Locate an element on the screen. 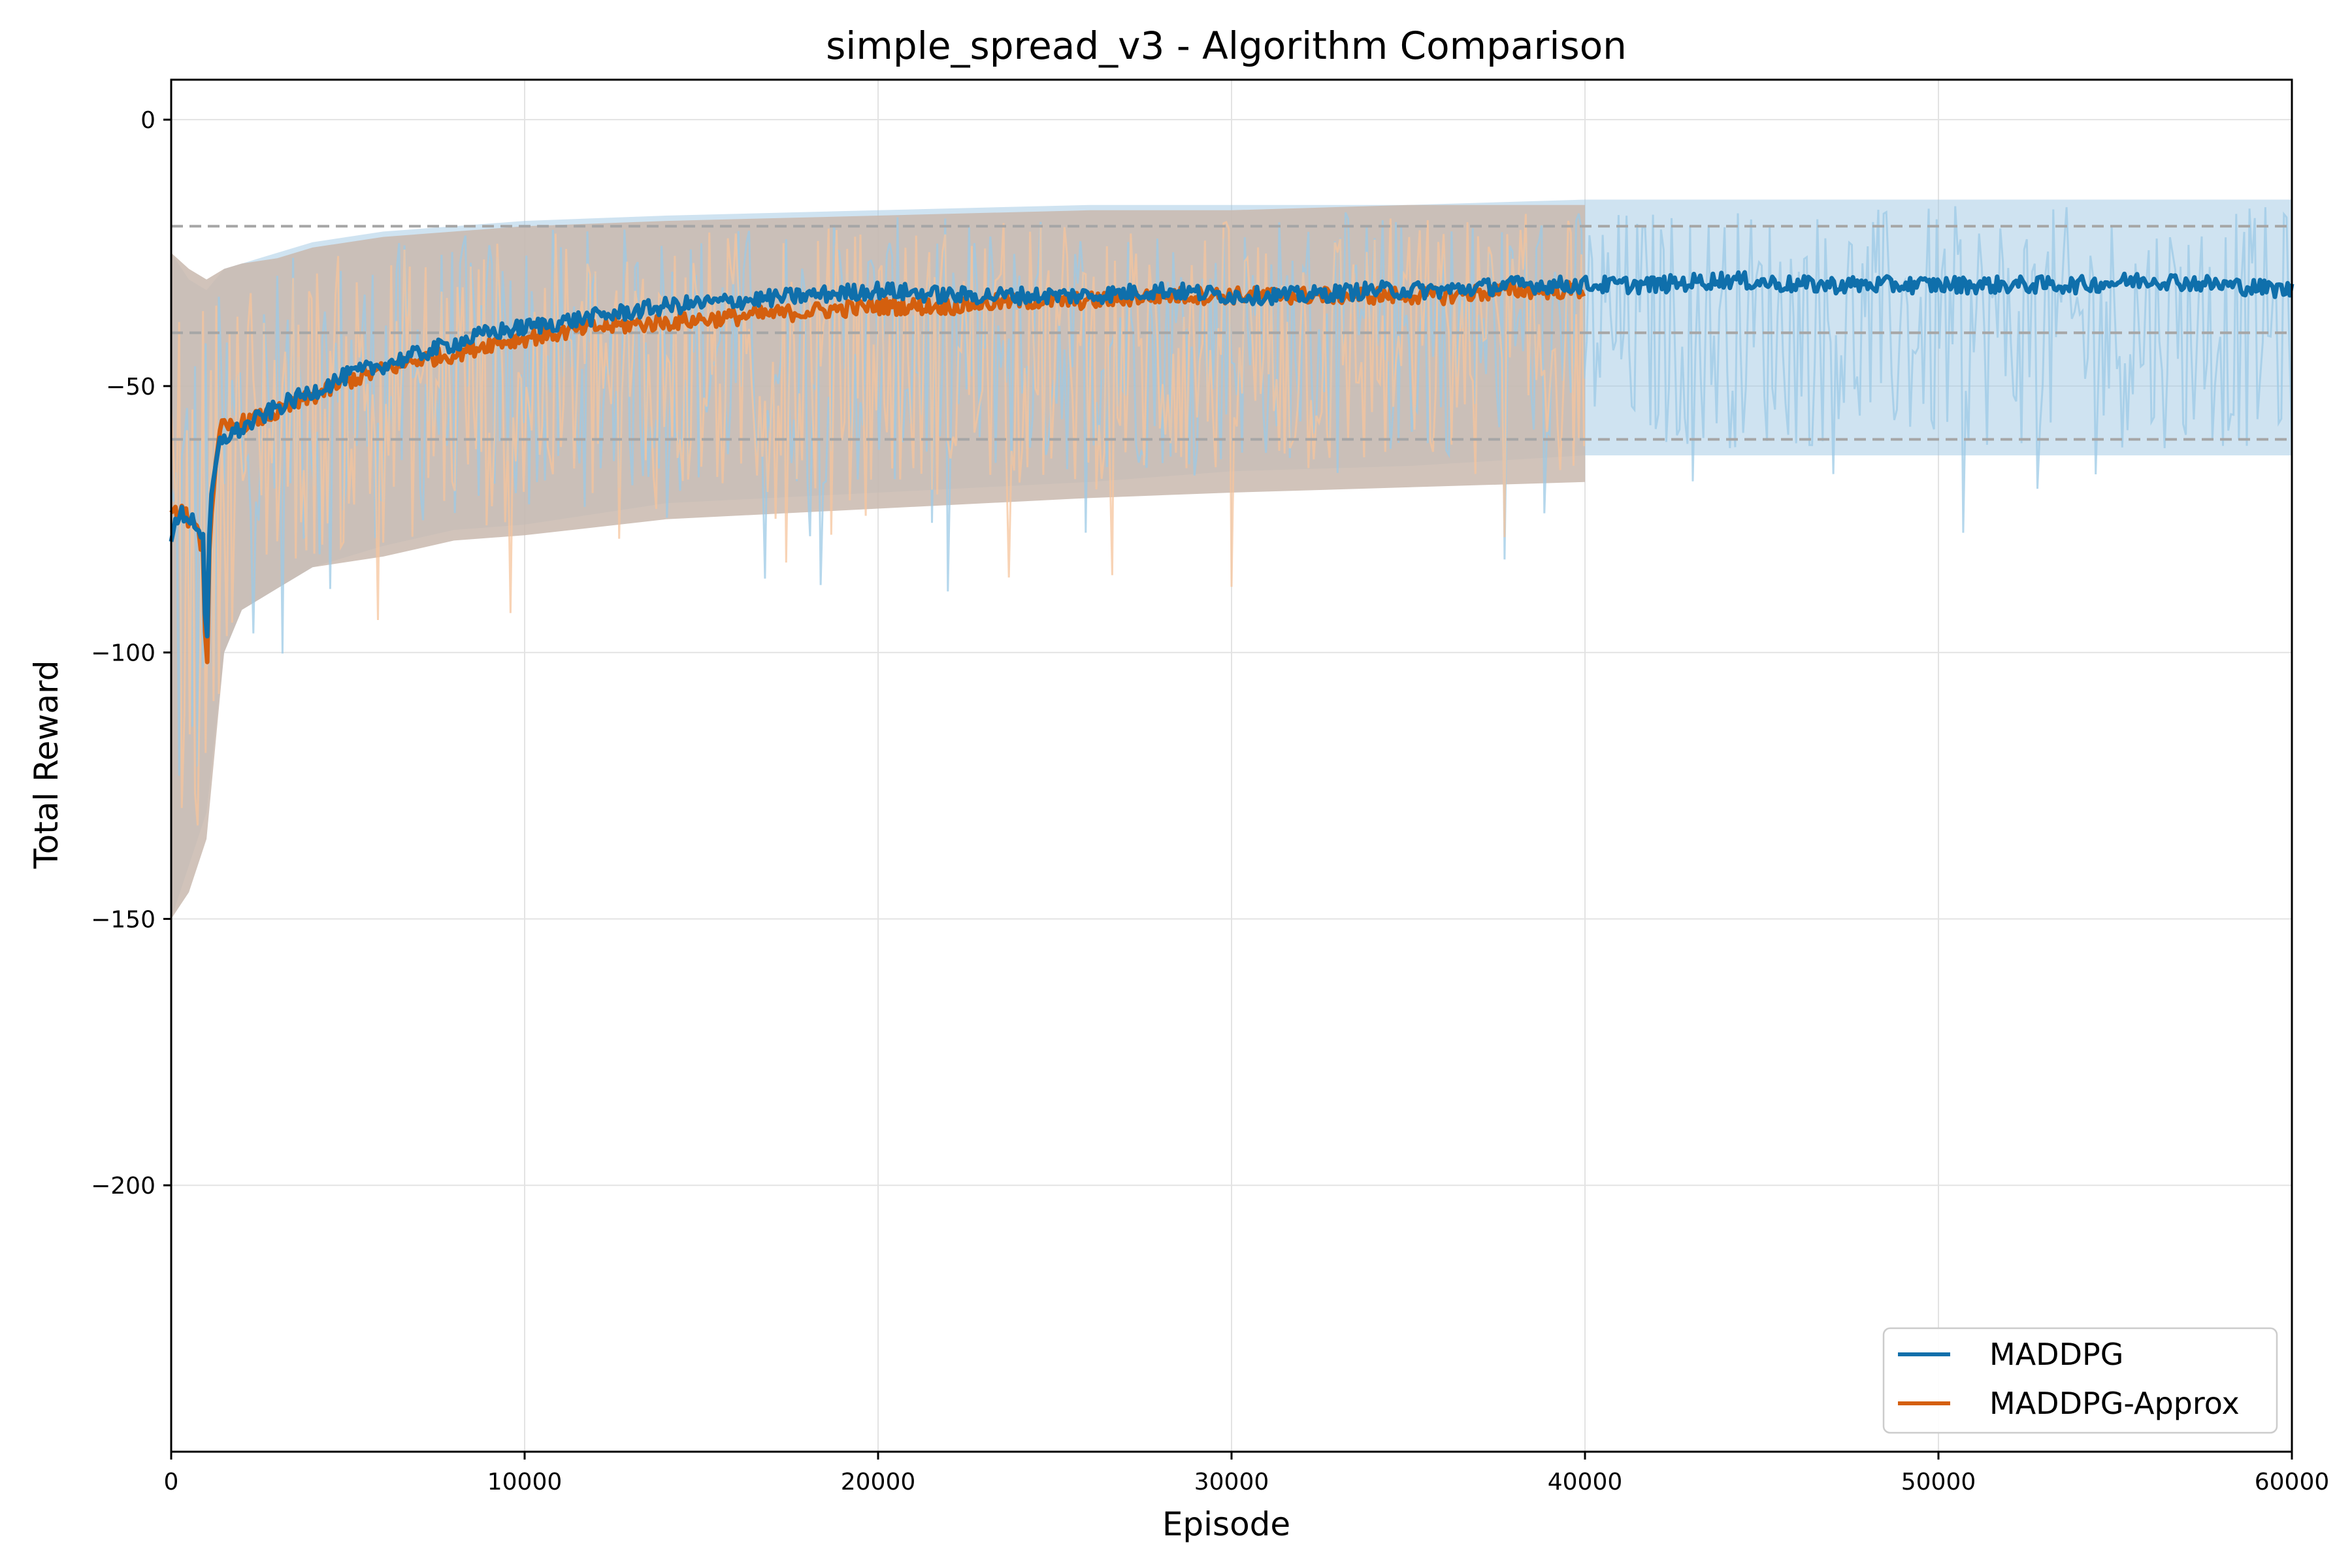  y-tick-label: 0 is located at coordinates (147, 120).